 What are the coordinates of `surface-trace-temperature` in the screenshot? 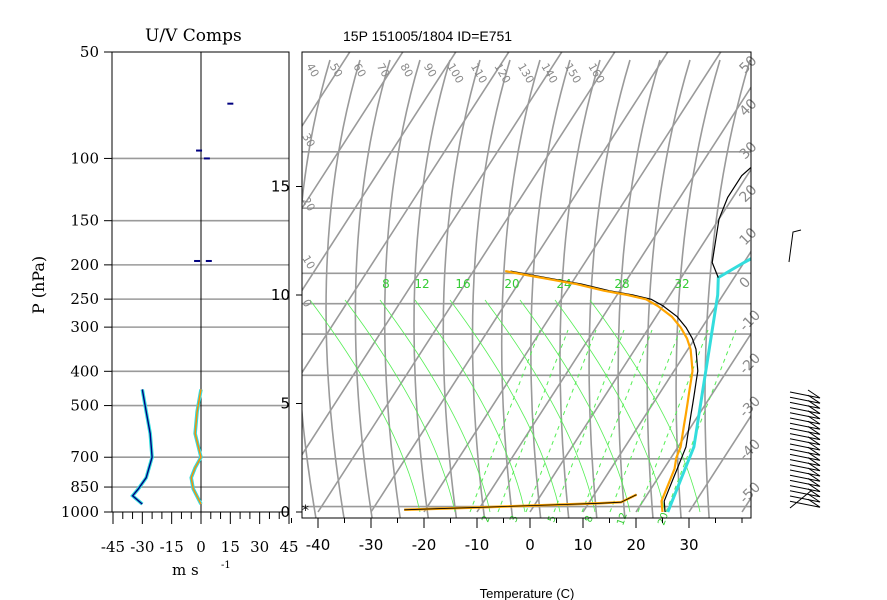 It's located at (520, 502).